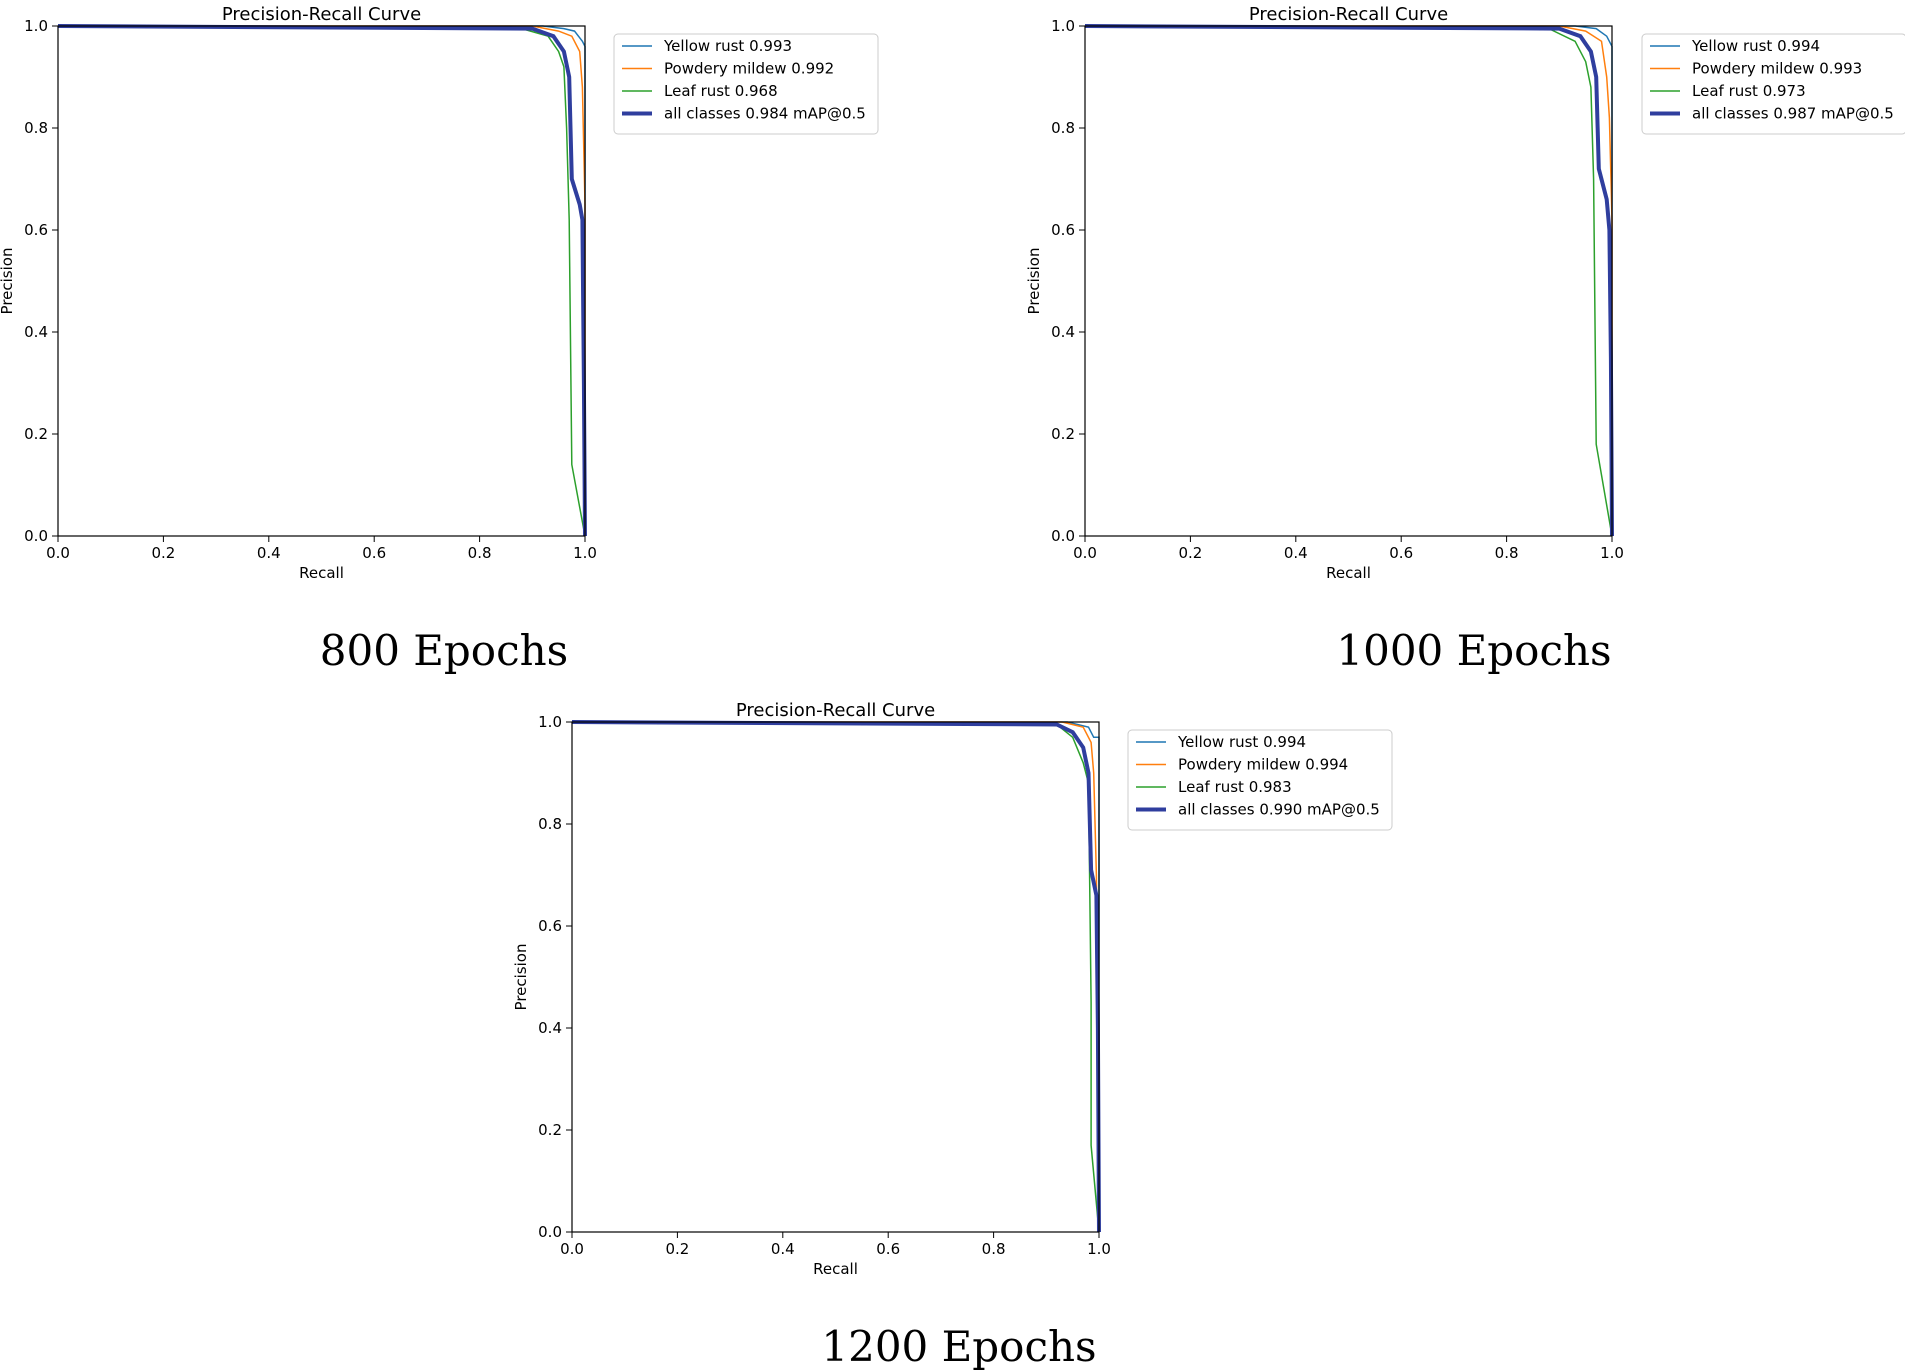  Describe the element at coordinates (1263, 765) in the screenshot. I see `legend-label: Powdery mildew 0.994` at that location.